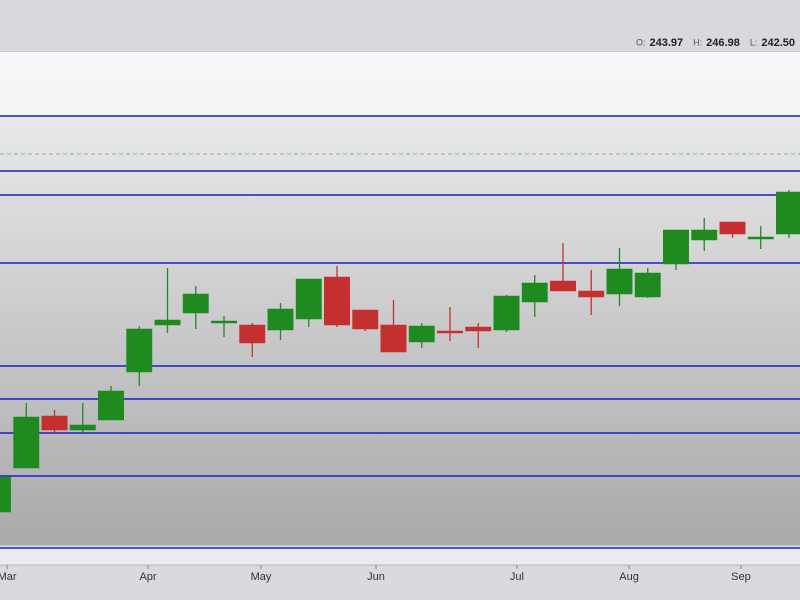 The image size is (800, 600). I want to click on x-tick-label: Mar, so click(8, 577).